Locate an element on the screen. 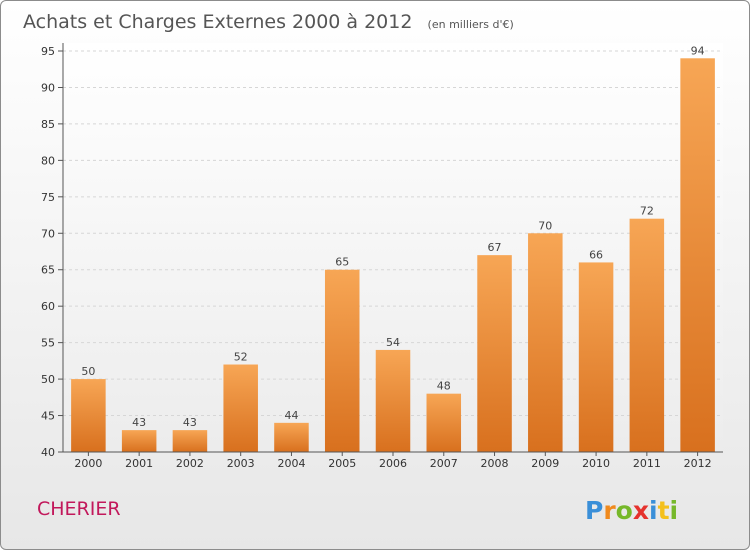 This screenshot has width=750, height=550. data-label-2006: 54 is located at coordinates (393, 342).